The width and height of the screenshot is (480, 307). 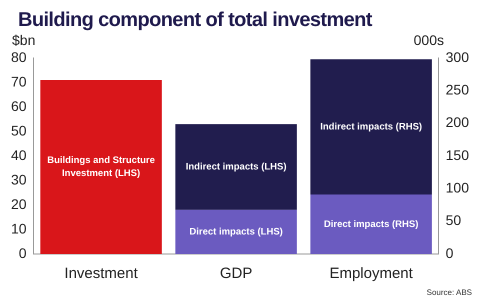 What do you see at coordinates (18, 154) in the screenshot?
I see `y-tick-label: 40` at bounding box center [18, 154].